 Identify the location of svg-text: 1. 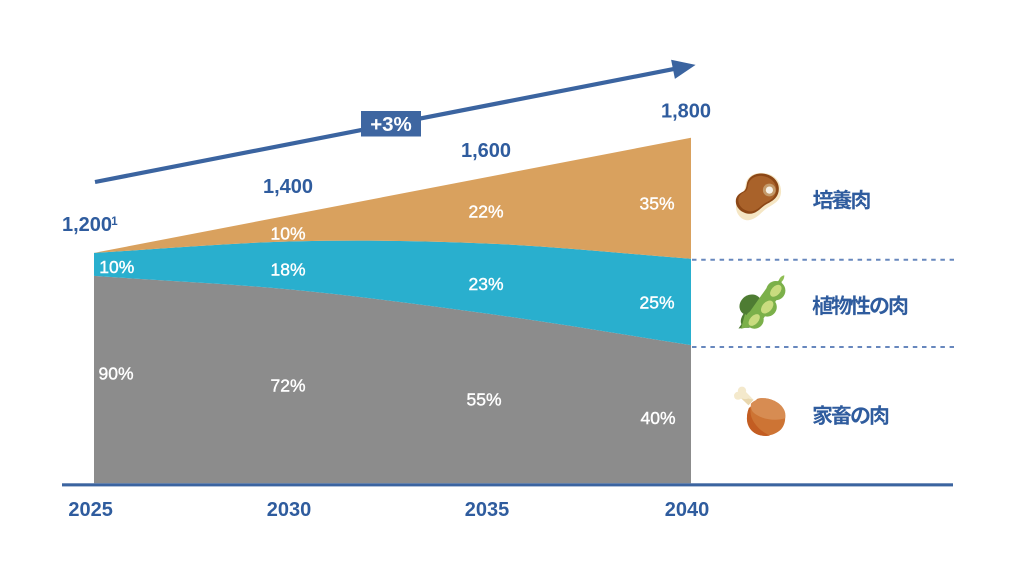
(114, 222).